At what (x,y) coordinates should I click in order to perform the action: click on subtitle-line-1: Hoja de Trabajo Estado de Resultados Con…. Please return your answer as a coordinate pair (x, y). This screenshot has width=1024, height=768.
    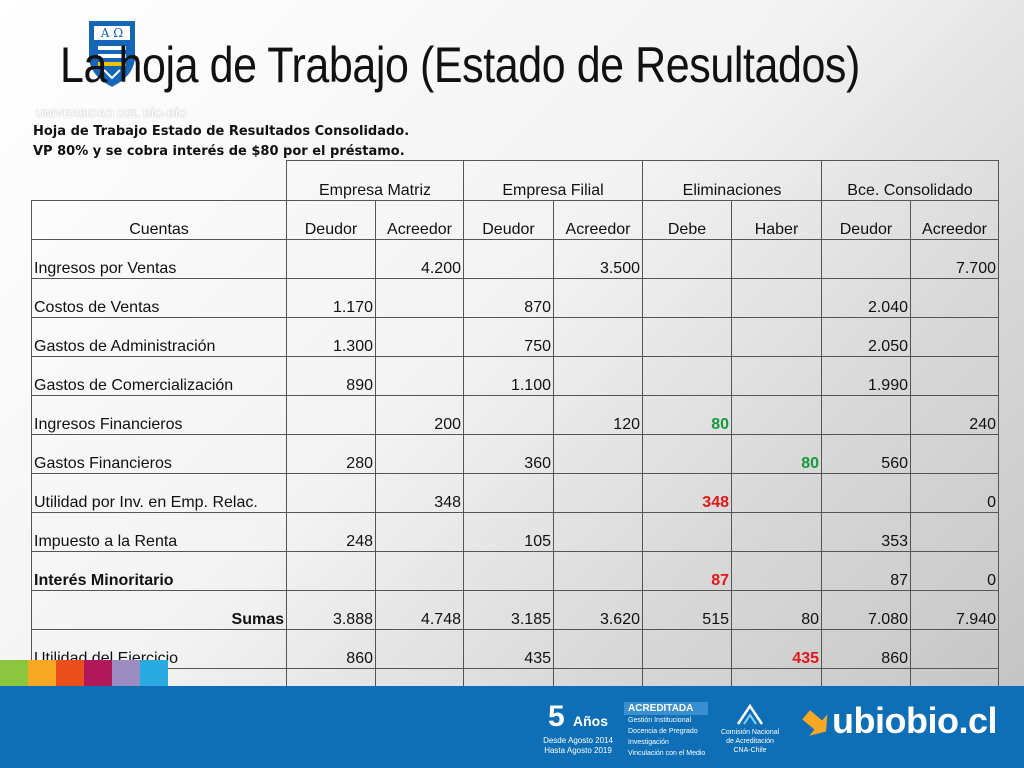
    Looking at the image, I should click on (221, 131).